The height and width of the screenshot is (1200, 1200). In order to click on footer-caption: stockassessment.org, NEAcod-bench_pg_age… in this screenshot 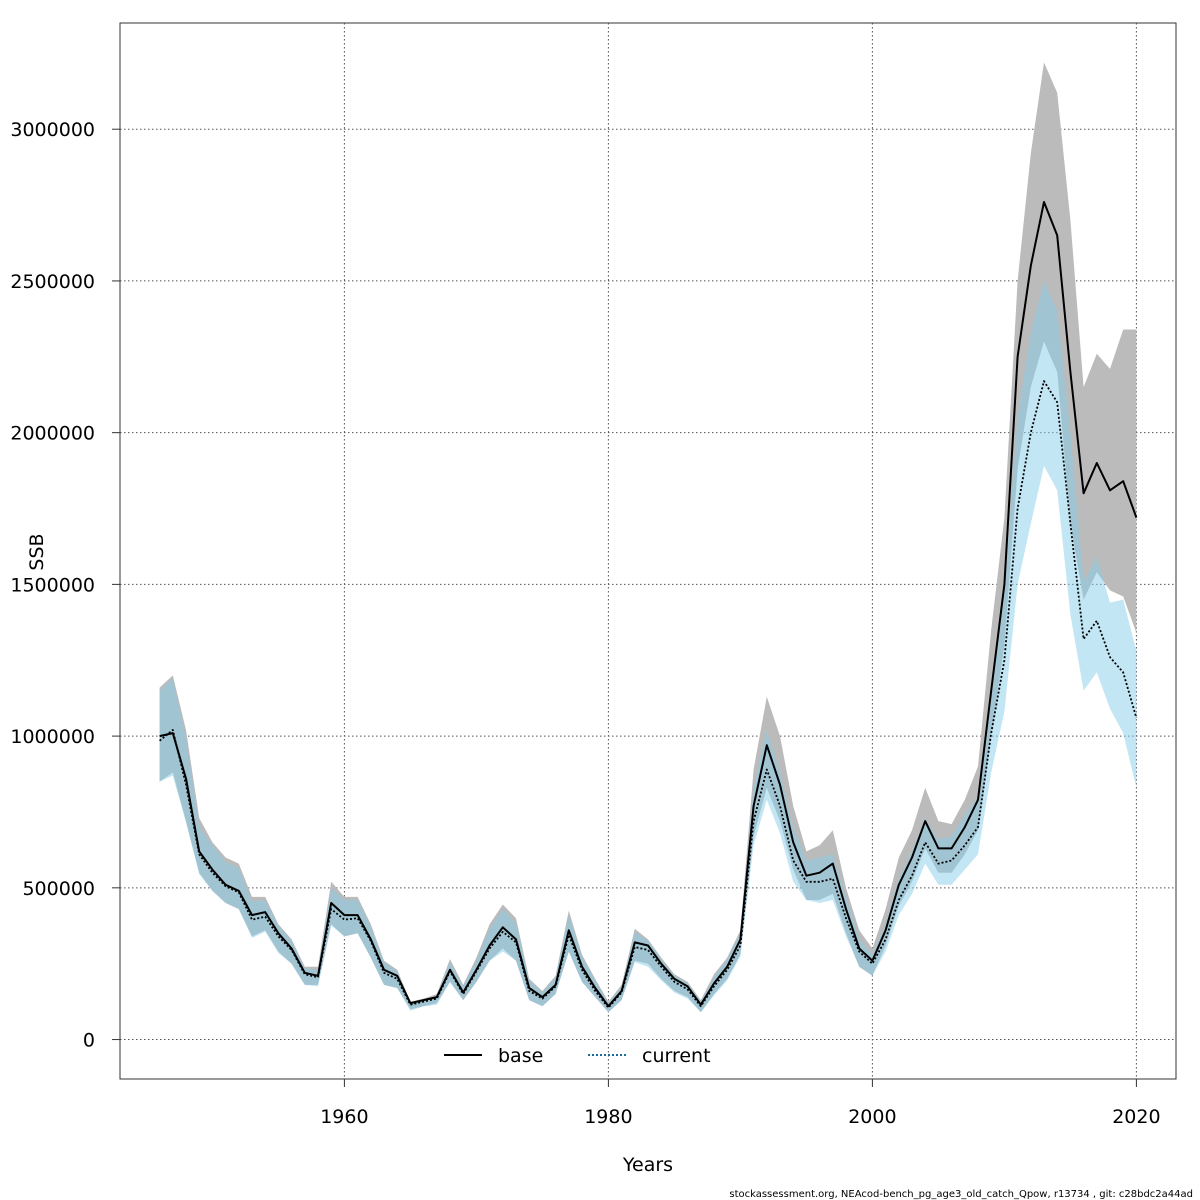, I will do `click(961, 1194)`.